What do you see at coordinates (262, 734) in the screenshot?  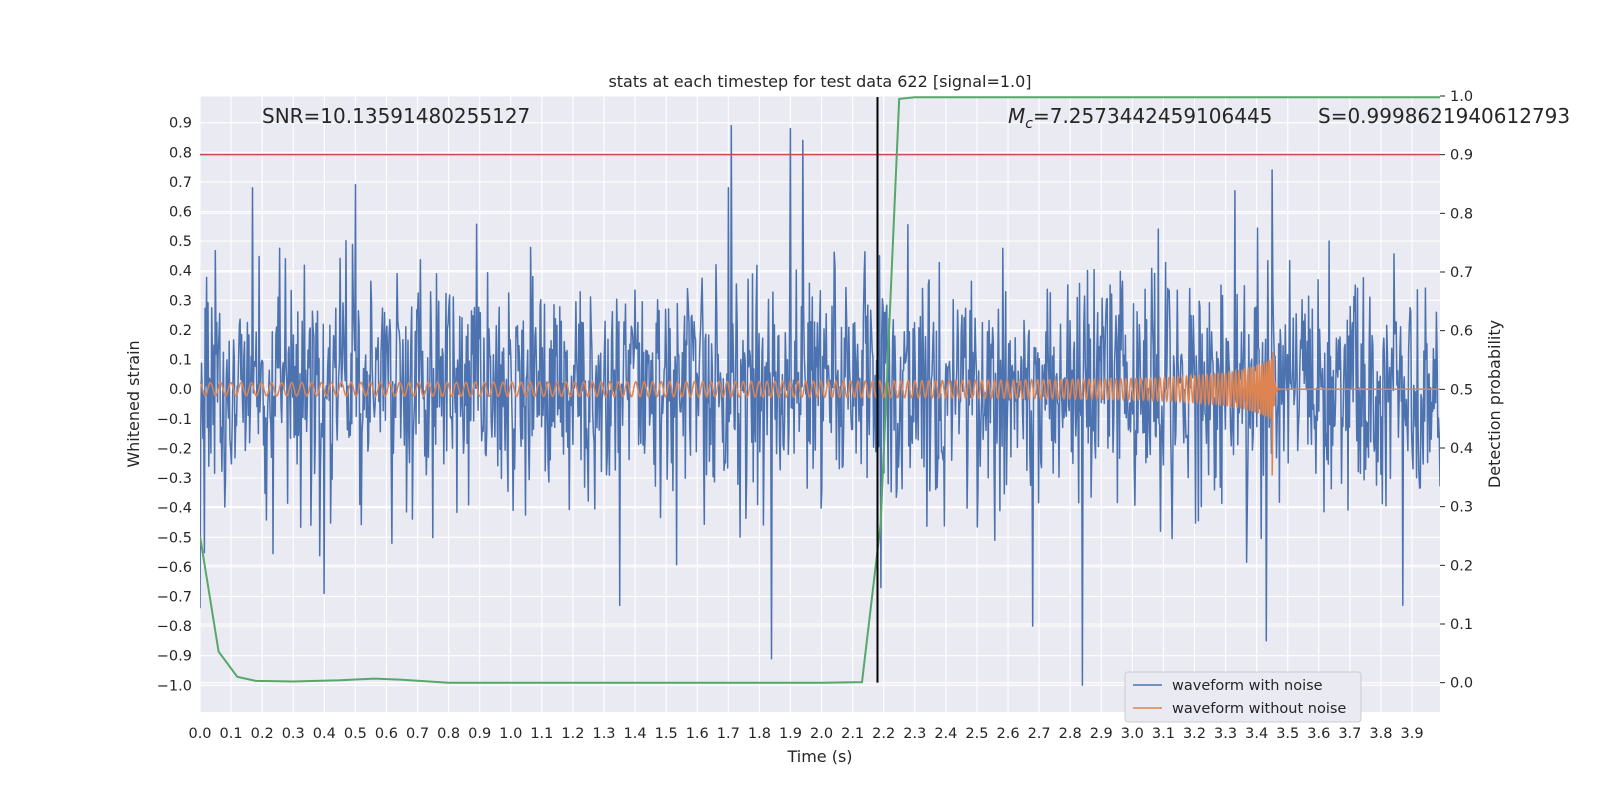 I see `x-tick-label: 0.2` at bounding box center [262, 734].